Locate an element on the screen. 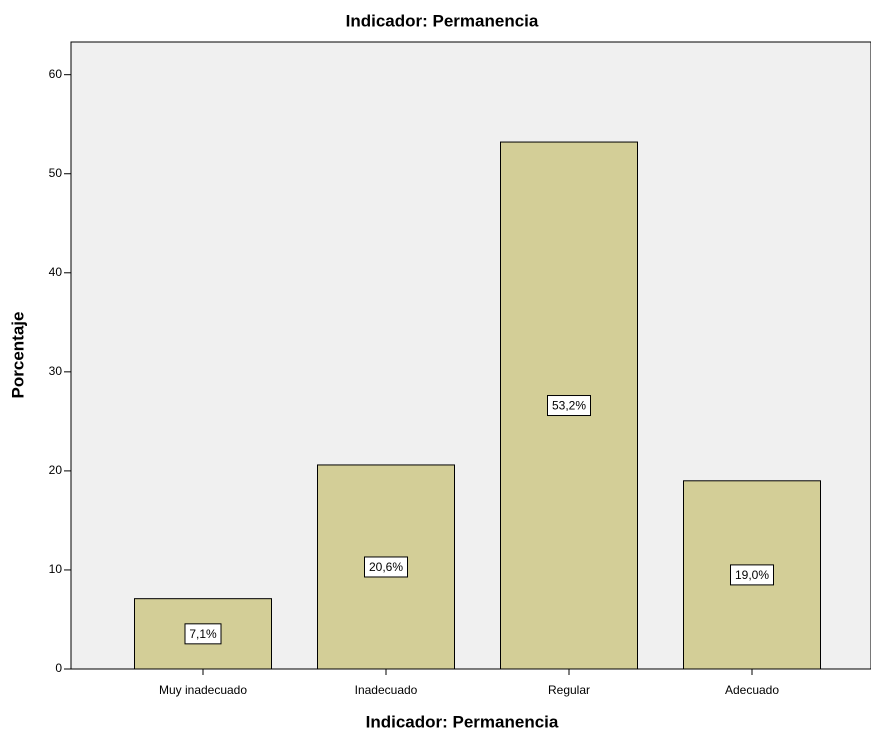  y-tick-label: 40 is located at coordinates (56, 272).